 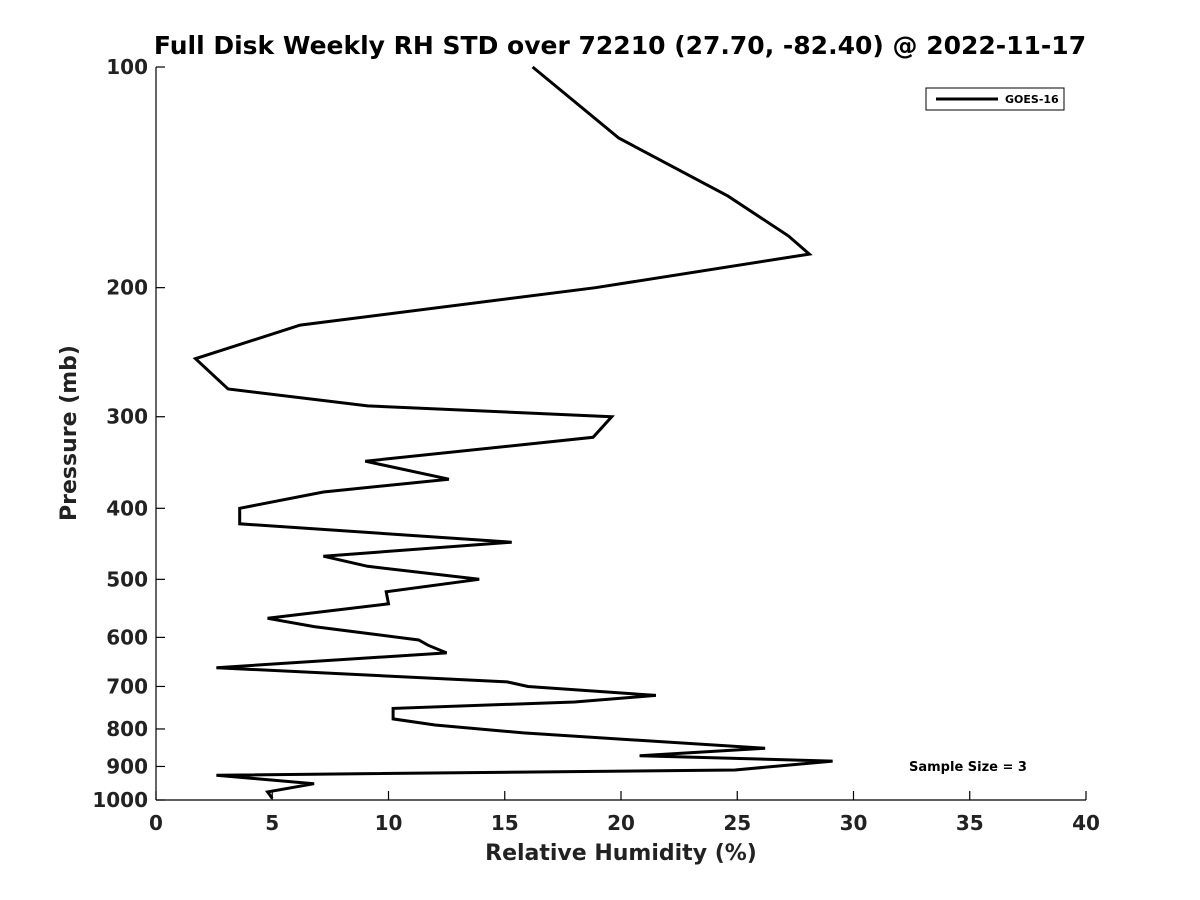 What do you see at coordinates (120, 800) in the screenshot?
I see `y-tick-label: 1000` at bounding box center [120, 800].